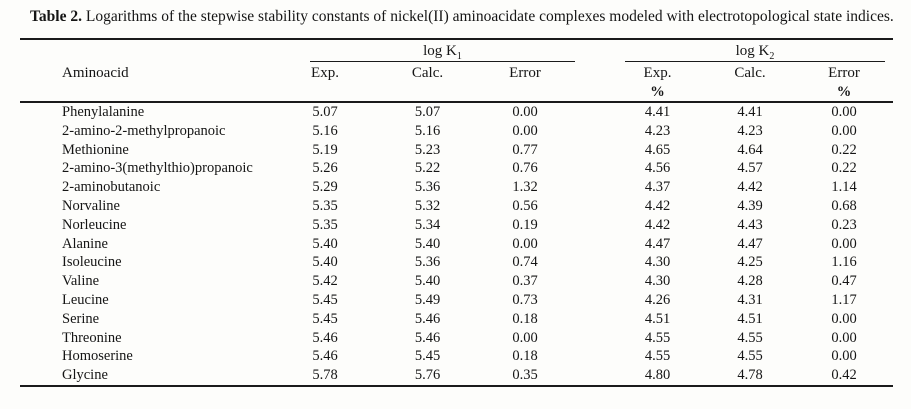 Image resolution: width=911 pixels, height=409 pixels. Describe the element at coordinates (750, 224) in the screenshot. I see `cell-k2-calc: 4.43` at that location.